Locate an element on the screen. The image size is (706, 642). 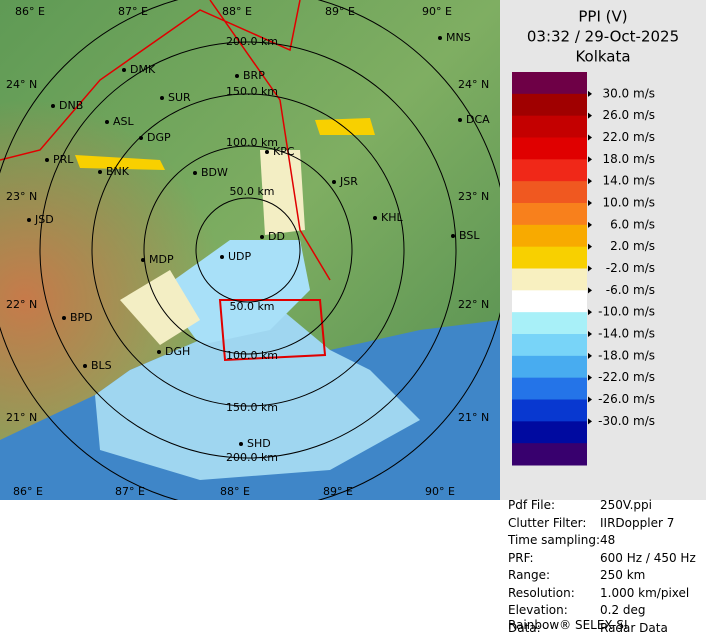
city-label: MDP is located at coordinates (161, 259).